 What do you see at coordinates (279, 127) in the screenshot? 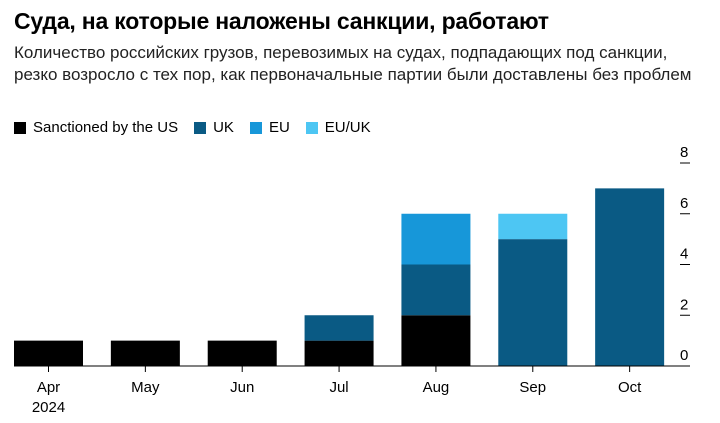
I see `legend-label-eu: EU` at bounding box center [279, 127].